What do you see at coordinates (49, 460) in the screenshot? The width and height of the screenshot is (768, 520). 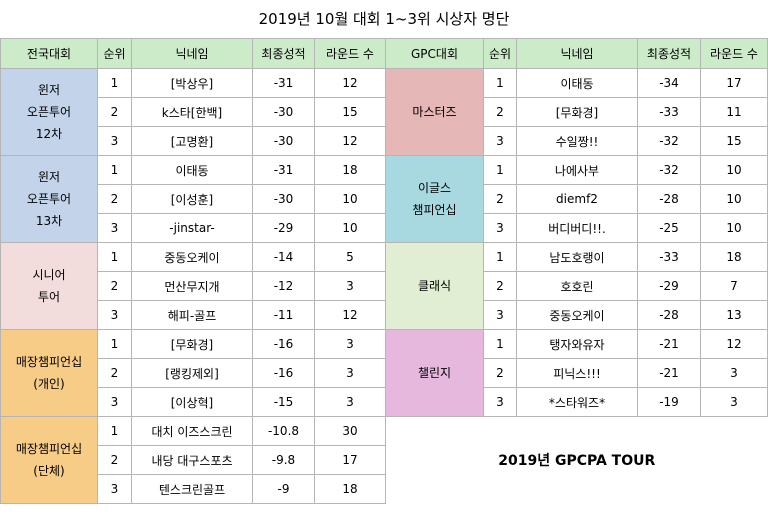 I see `event-name-cell: 매장챔피언십 (단체)` at bounding box center [49, 460].